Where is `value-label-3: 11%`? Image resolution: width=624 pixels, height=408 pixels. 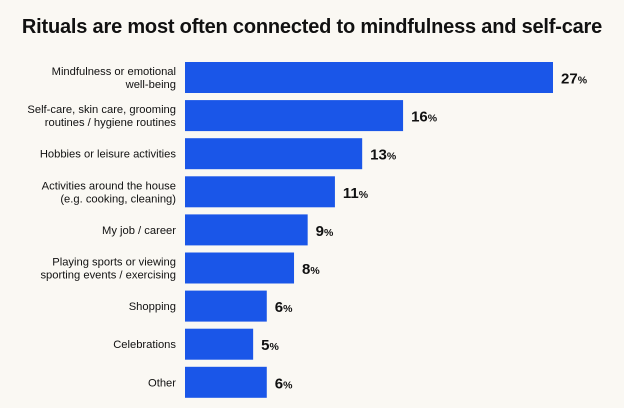 value-label-3: 11% is located at coordinates (356, 193).